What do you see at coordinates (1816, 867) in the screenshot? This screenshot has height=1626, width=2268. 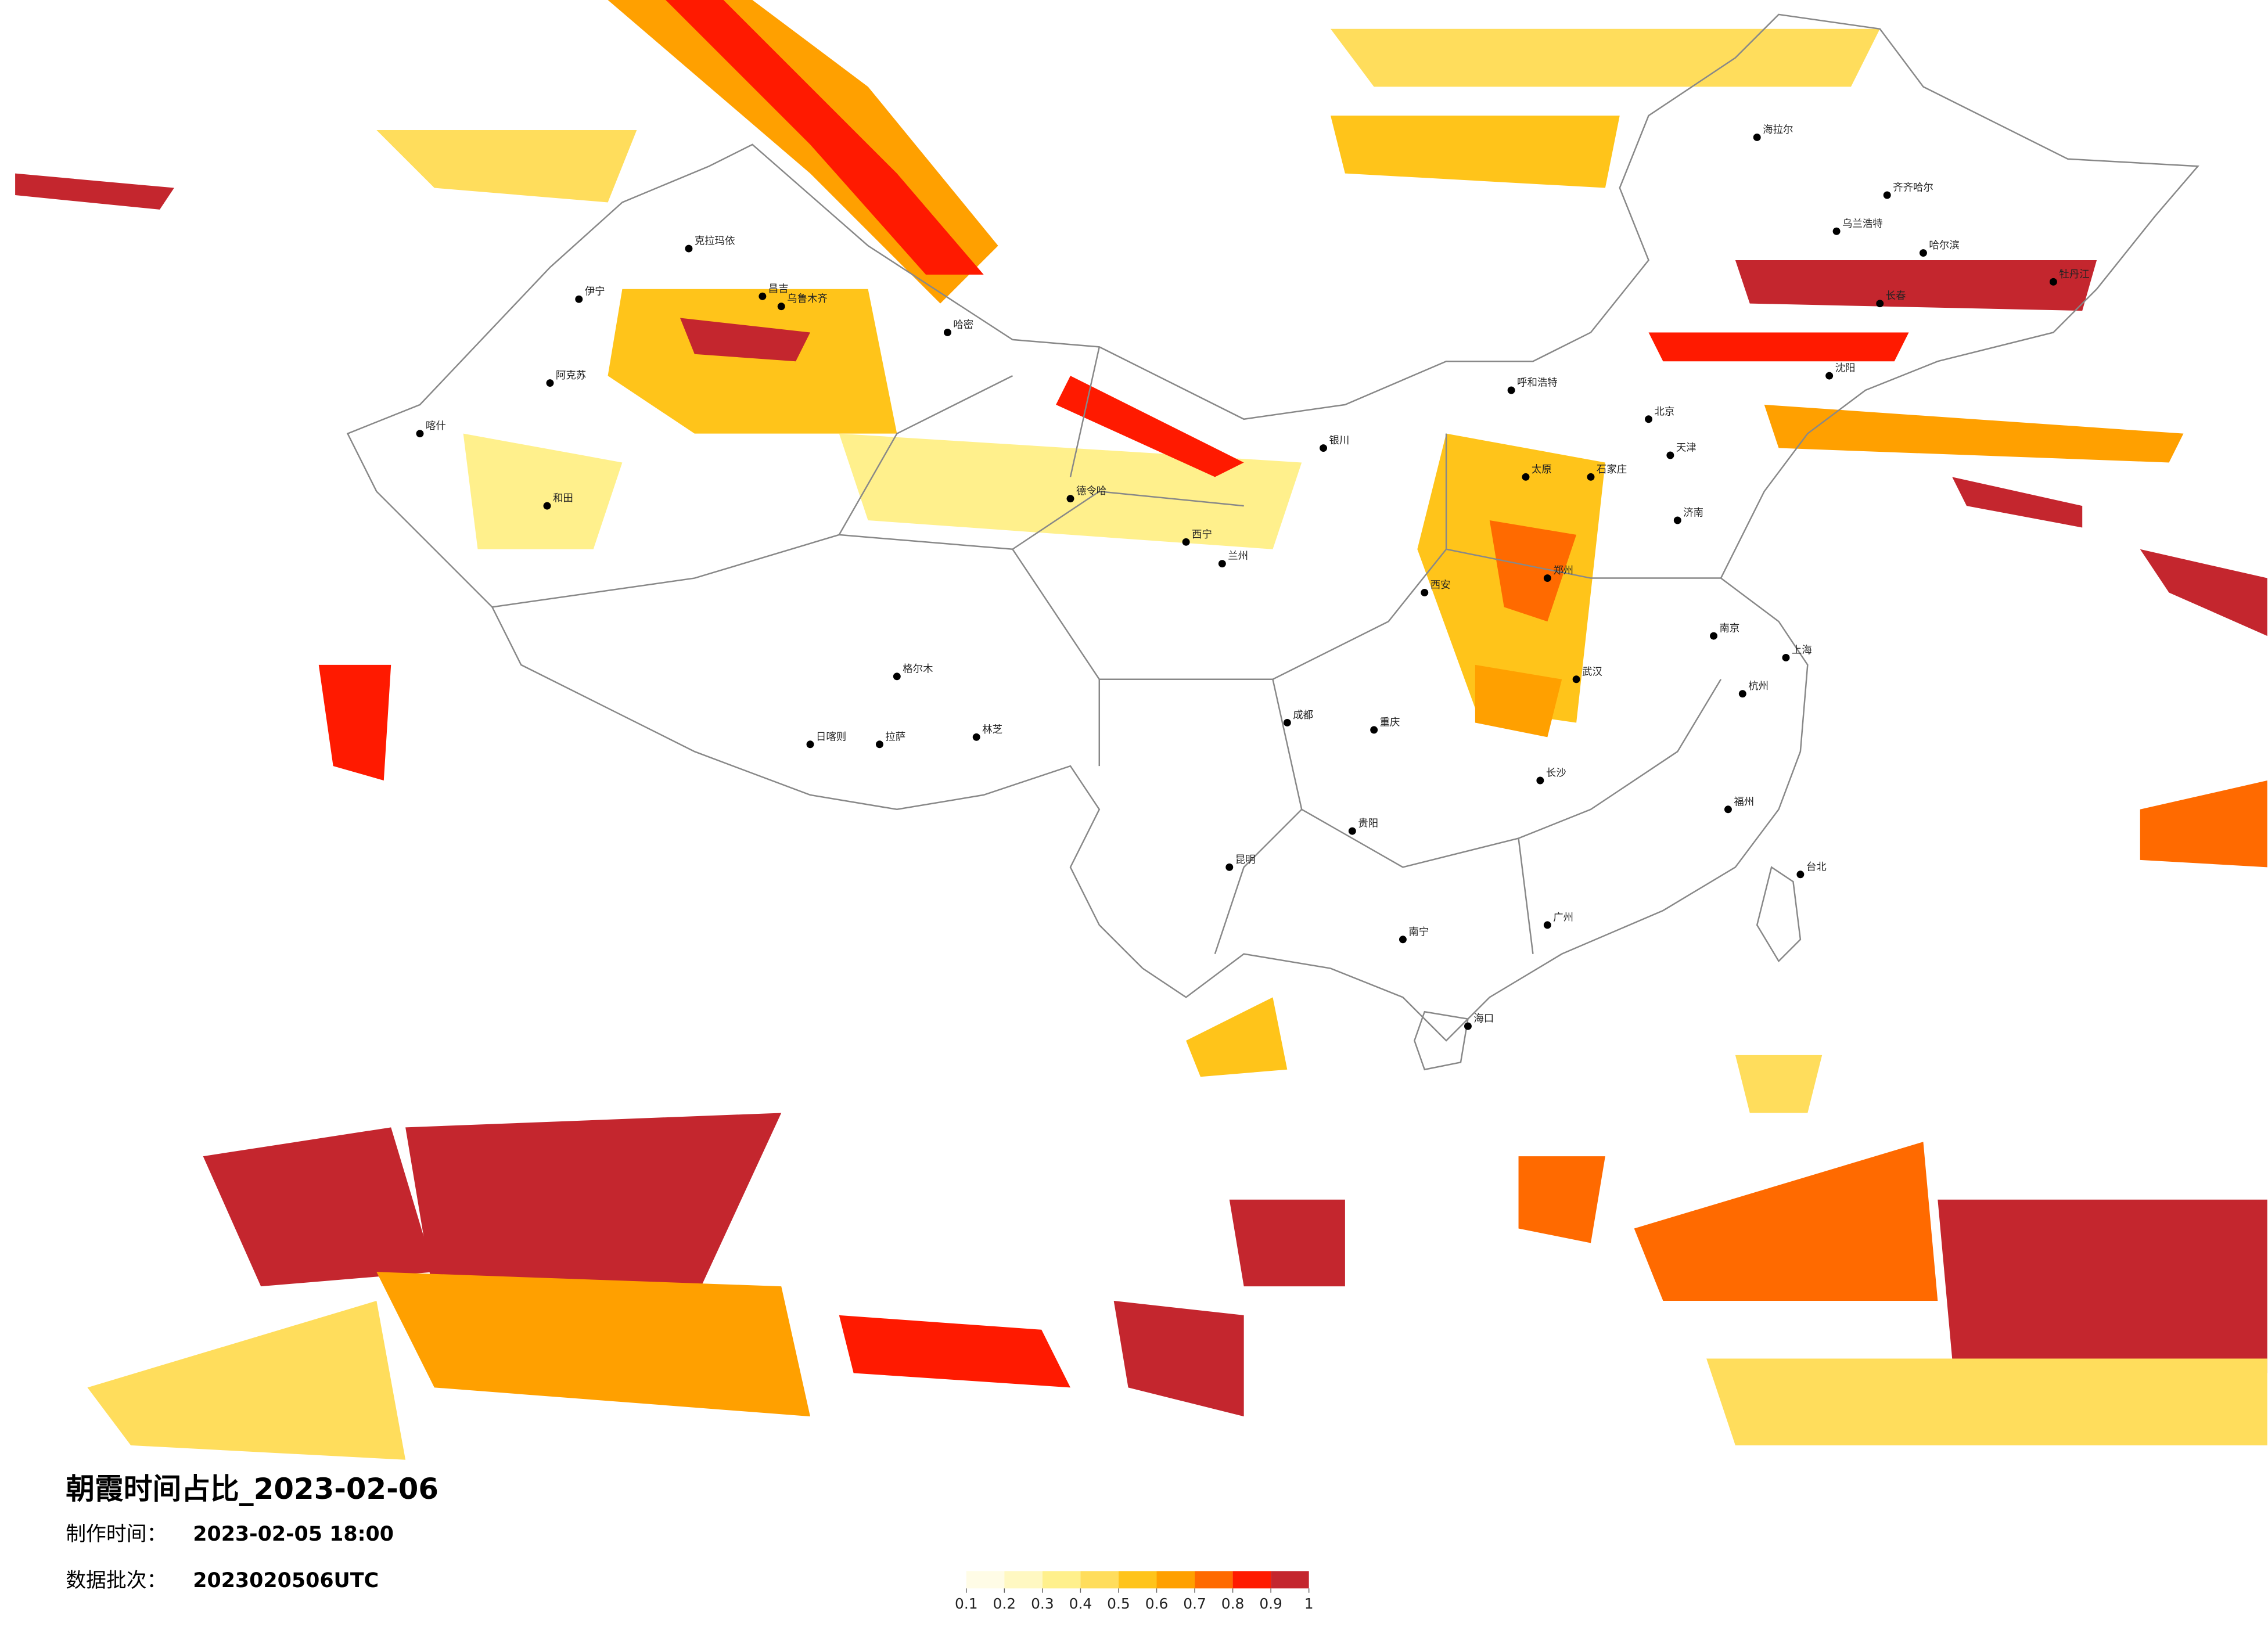 I see `city-label: 台北` at bounding box center [1816, 867].